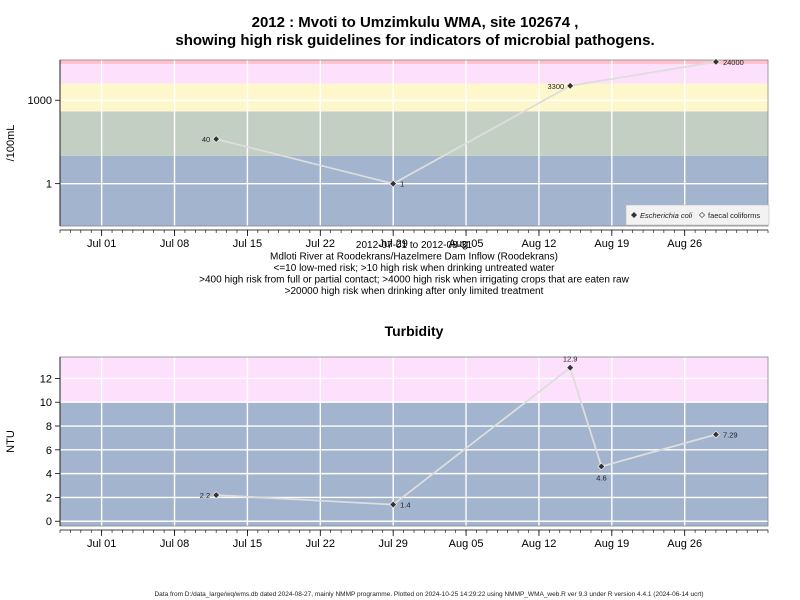 This screenshot has width=800, height=600. I want to click on turbidity-y-tick-label: 2, so click(49, 498).